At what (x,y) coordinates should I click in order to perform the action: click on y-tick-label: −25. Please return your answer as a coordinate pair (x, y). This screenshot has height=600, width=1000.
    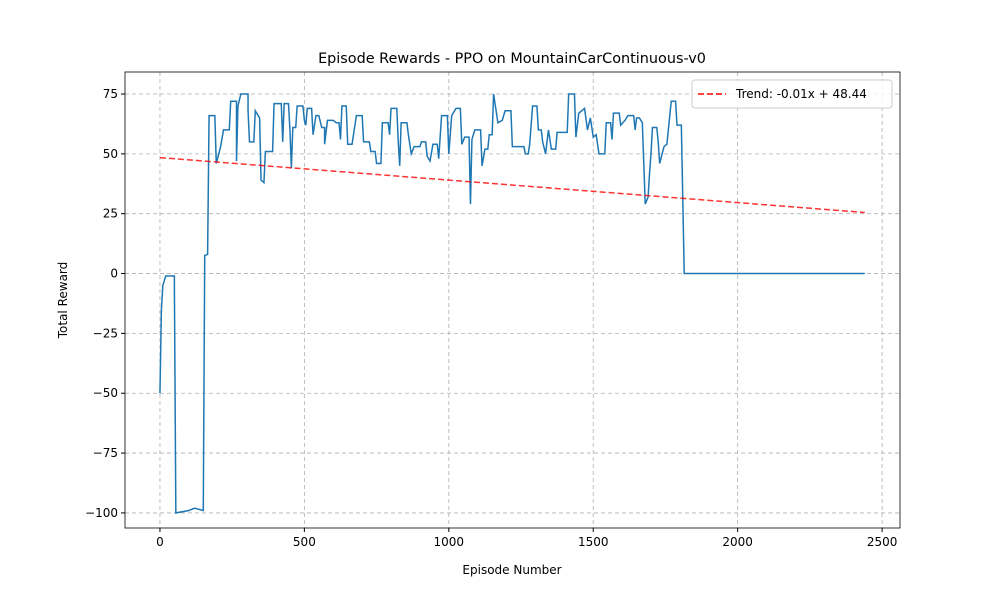
    Looking at the image, I should click on (105, 333).